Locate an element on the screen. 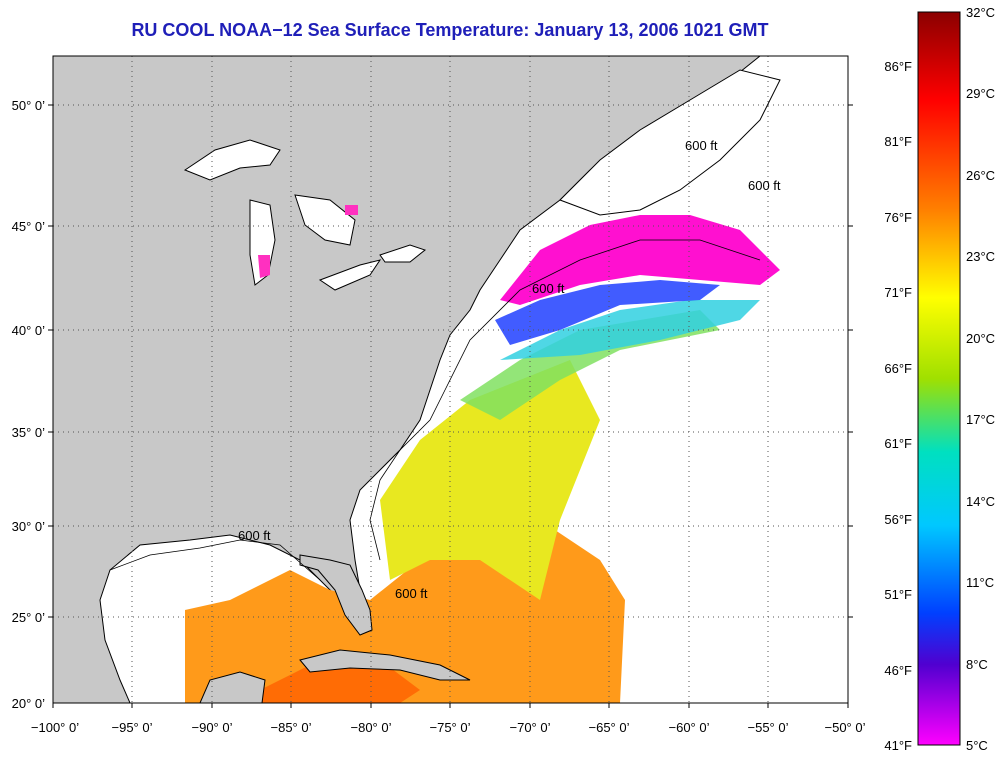 The height and width of the screenshot is (761, 1008). sst-cyan-region is located at coordinates (630, 330).